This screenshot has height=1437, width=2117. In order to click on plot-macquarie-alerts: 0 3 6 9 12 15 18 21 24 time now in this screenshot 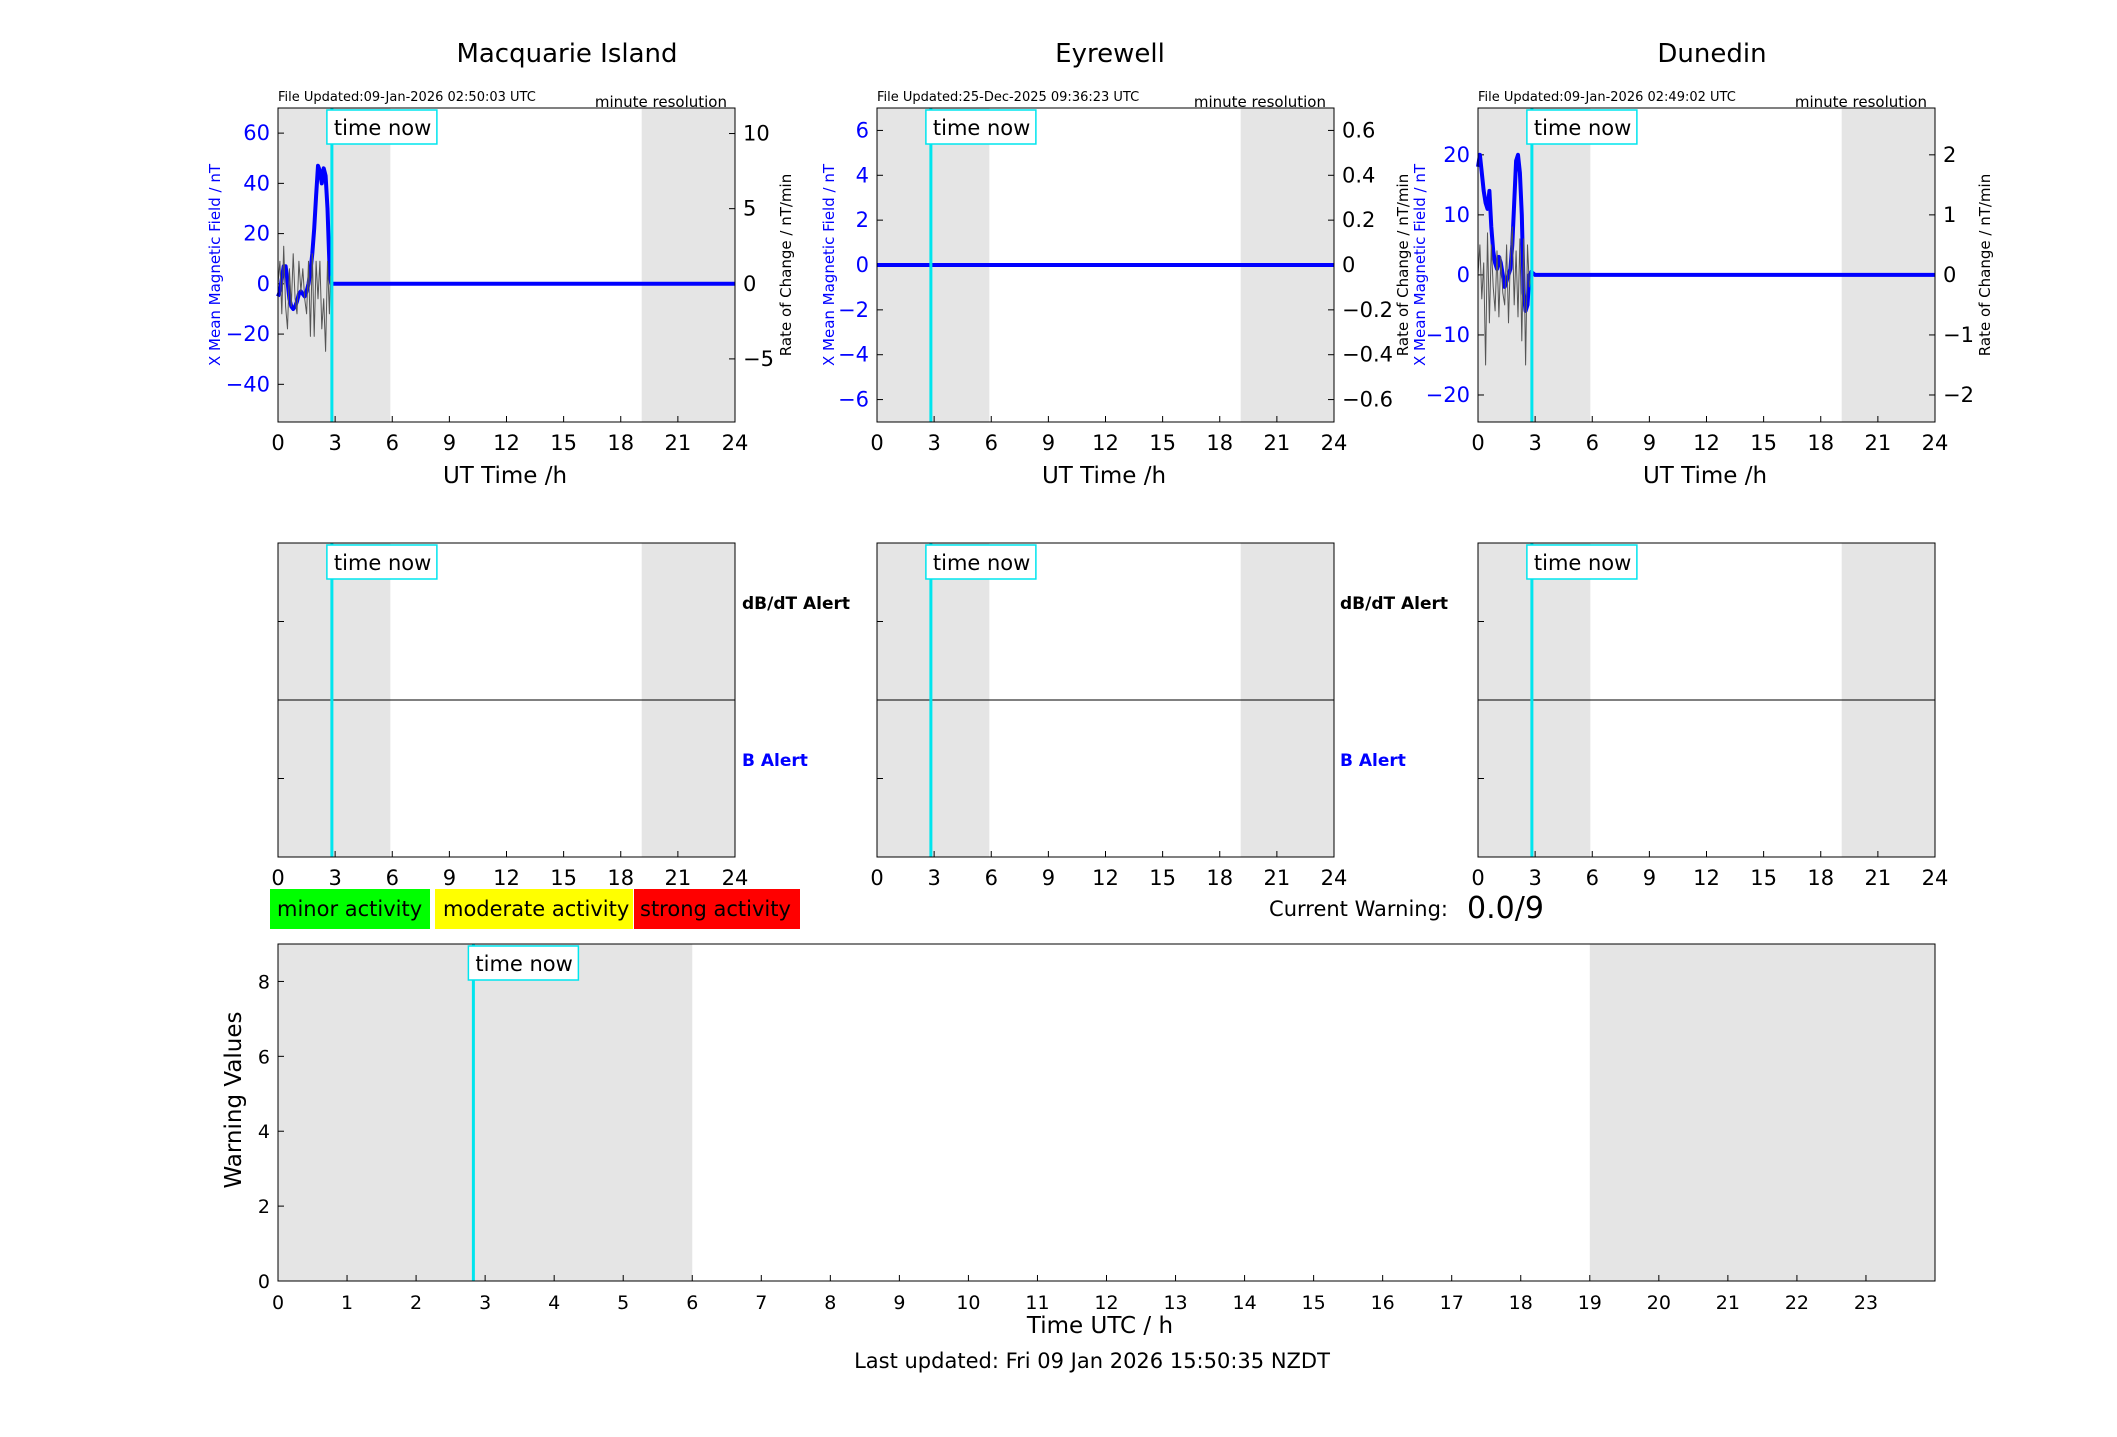, I will do `click(510, 716)`.